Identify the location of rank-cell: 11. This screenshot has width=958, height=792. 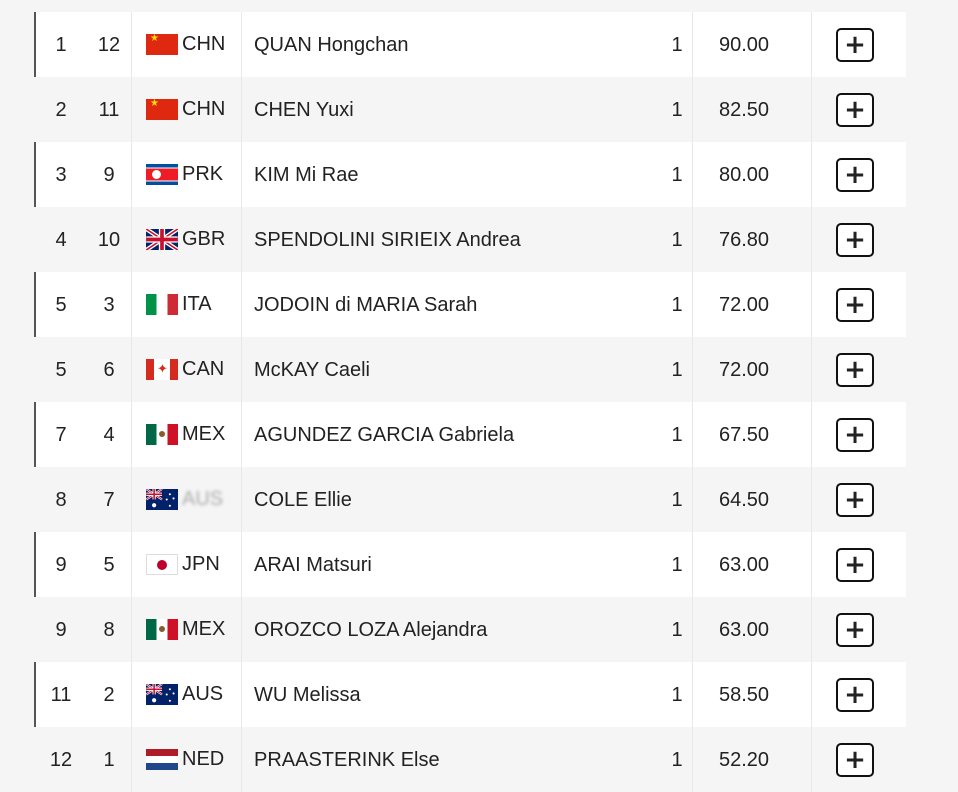
(61, 694).